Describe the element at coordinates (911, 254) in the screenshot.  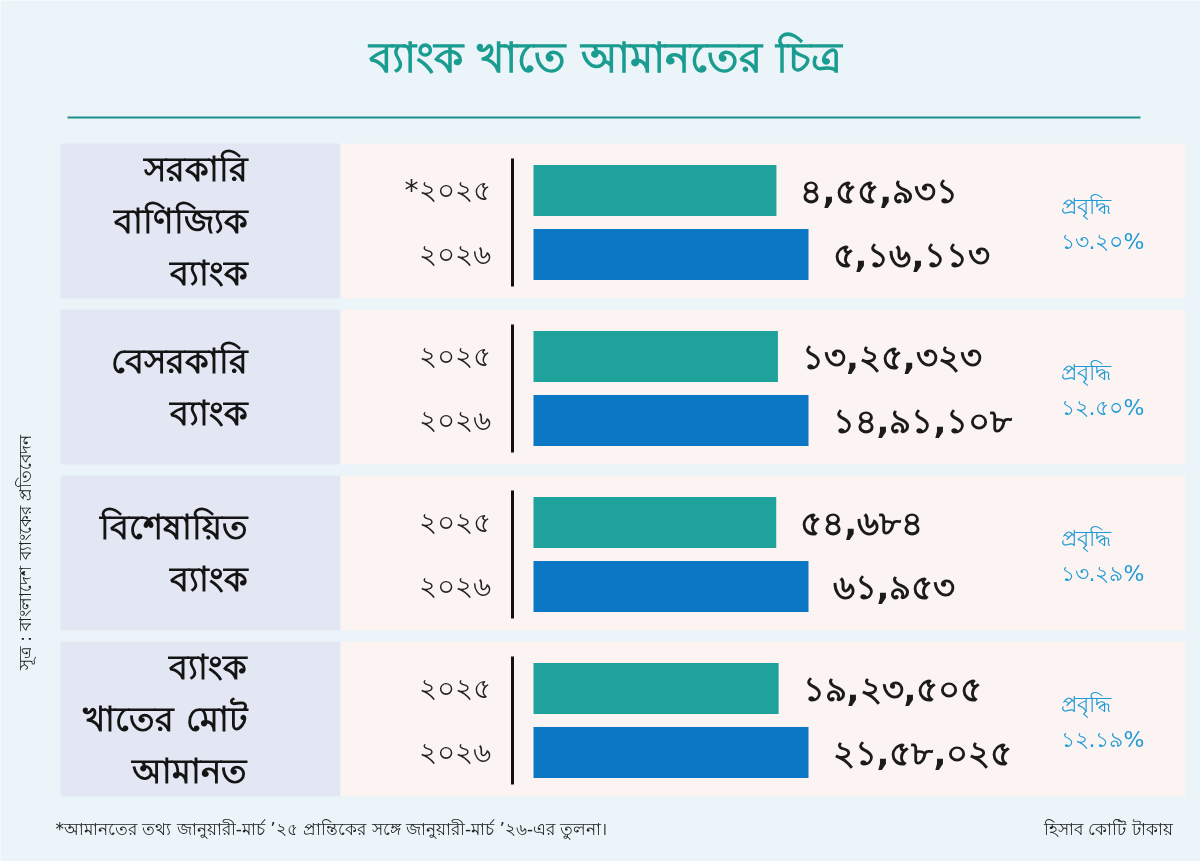
I see `data-label: ৫,১৬,১১৩` at that location.